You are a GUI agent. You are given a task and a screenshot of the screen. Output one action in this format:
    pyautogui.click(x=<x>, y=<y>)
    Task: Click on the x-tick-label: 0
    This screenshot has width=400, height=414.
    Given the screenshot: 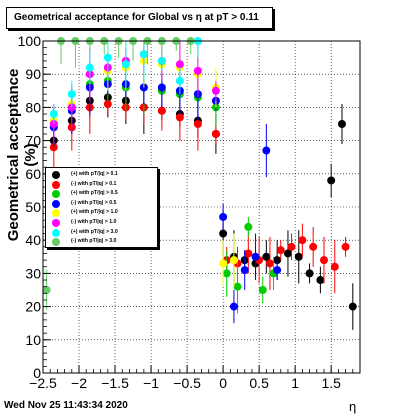 What is the action you would take?
    pyautogui.click(x=223, y=383)
    